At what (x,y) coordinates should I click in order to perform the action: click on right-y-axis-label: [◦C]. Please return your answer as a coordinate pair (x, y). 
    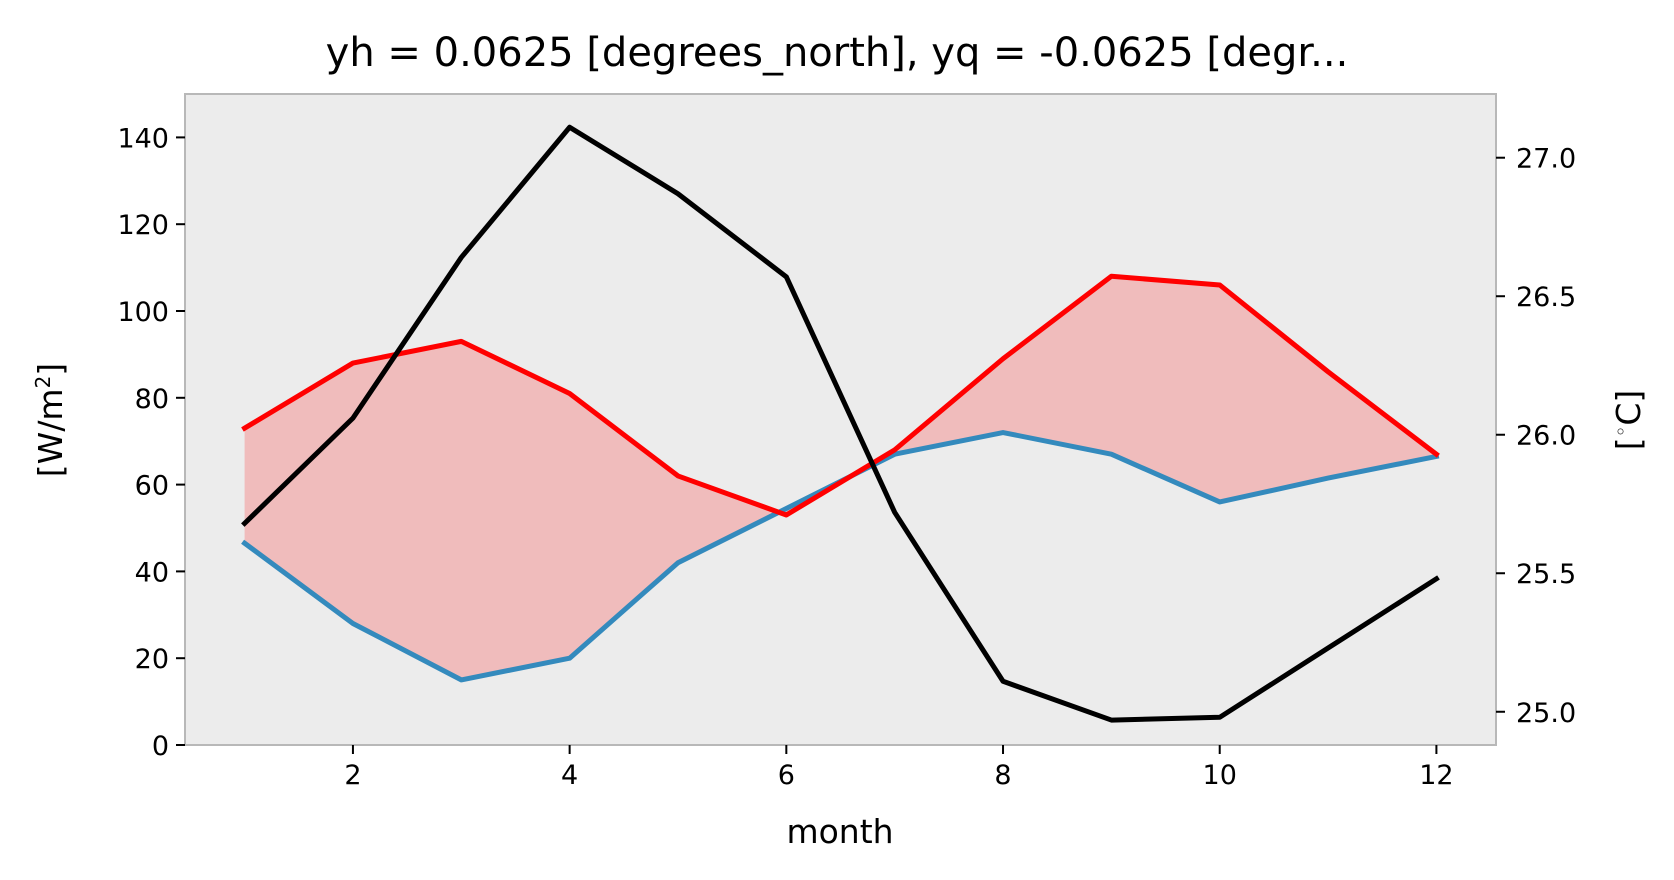
    Looking at the image, I should click on (1628, 420).